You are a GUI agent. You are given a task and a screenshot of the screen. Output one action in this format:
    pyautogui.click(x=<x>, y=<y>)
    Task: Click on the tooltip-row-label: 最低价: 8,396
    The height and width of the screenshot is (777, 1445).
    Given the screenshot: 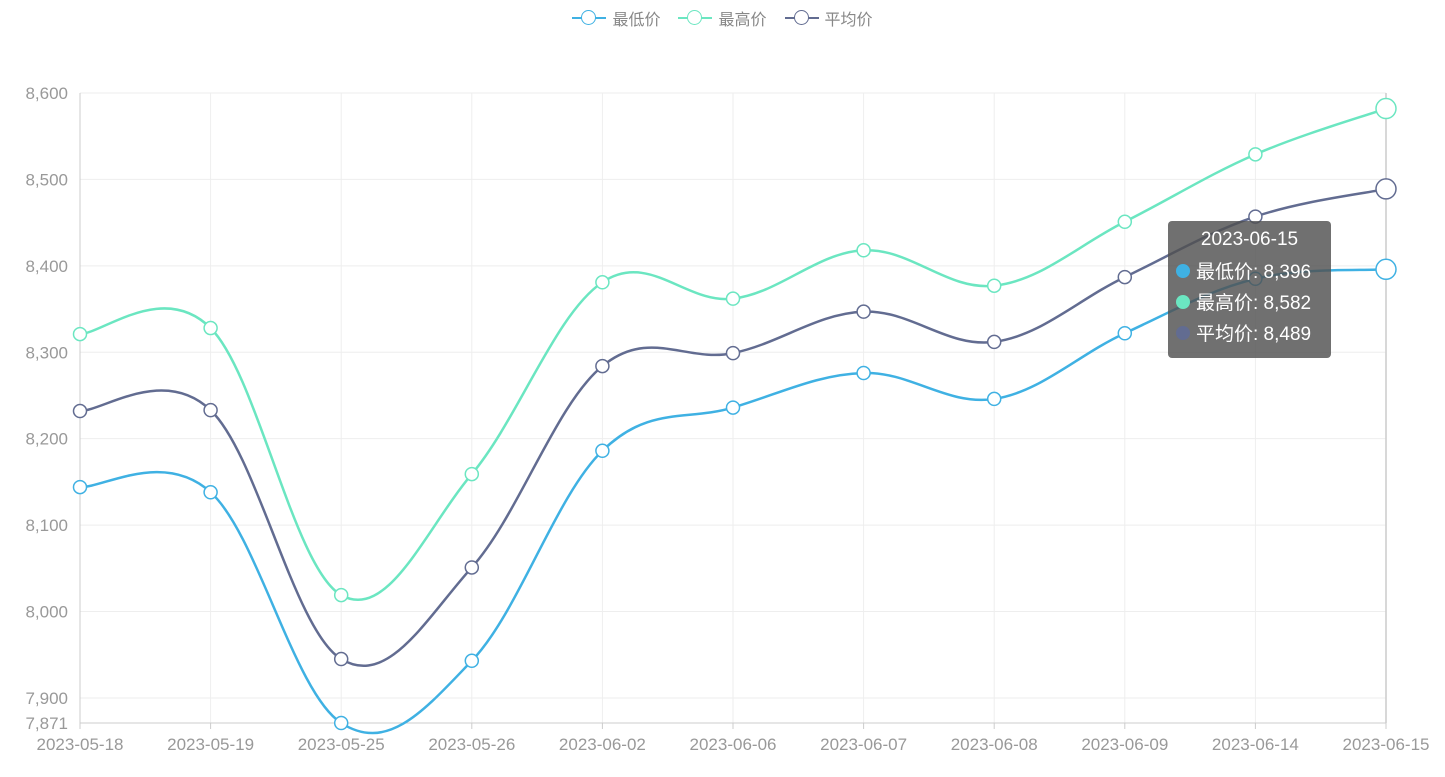 What is the action you would take?
    pyautogui.click(x=1254, y=272)
    